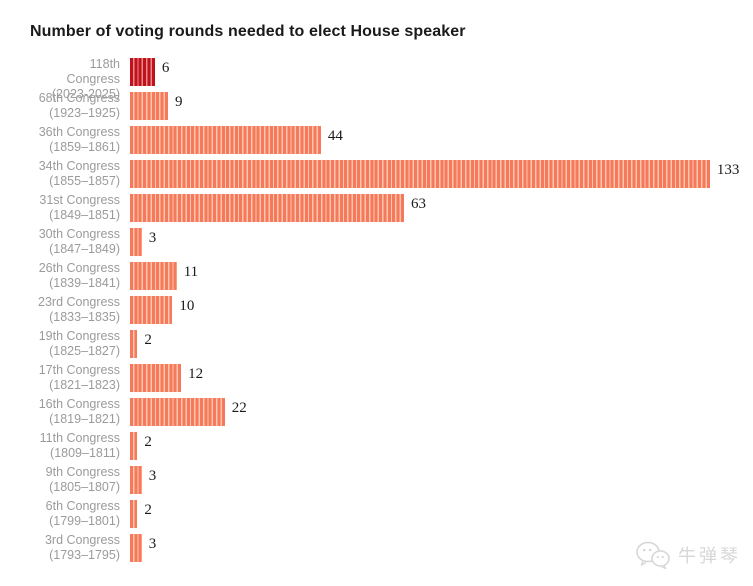 This screenshot has height=586, width=753. I want to click on bar-wrap: 133, so click(434, 174).